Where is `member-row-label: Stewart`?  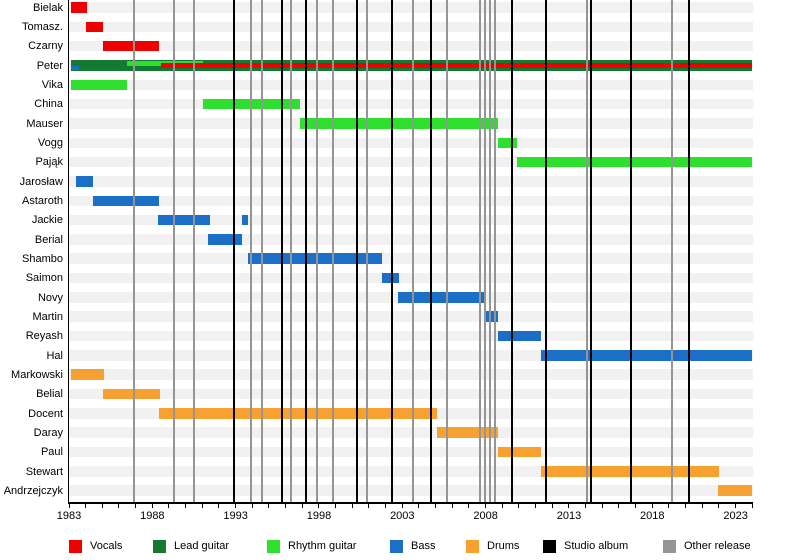 member-row-label: Stewart is located at coordinates (44, 471).